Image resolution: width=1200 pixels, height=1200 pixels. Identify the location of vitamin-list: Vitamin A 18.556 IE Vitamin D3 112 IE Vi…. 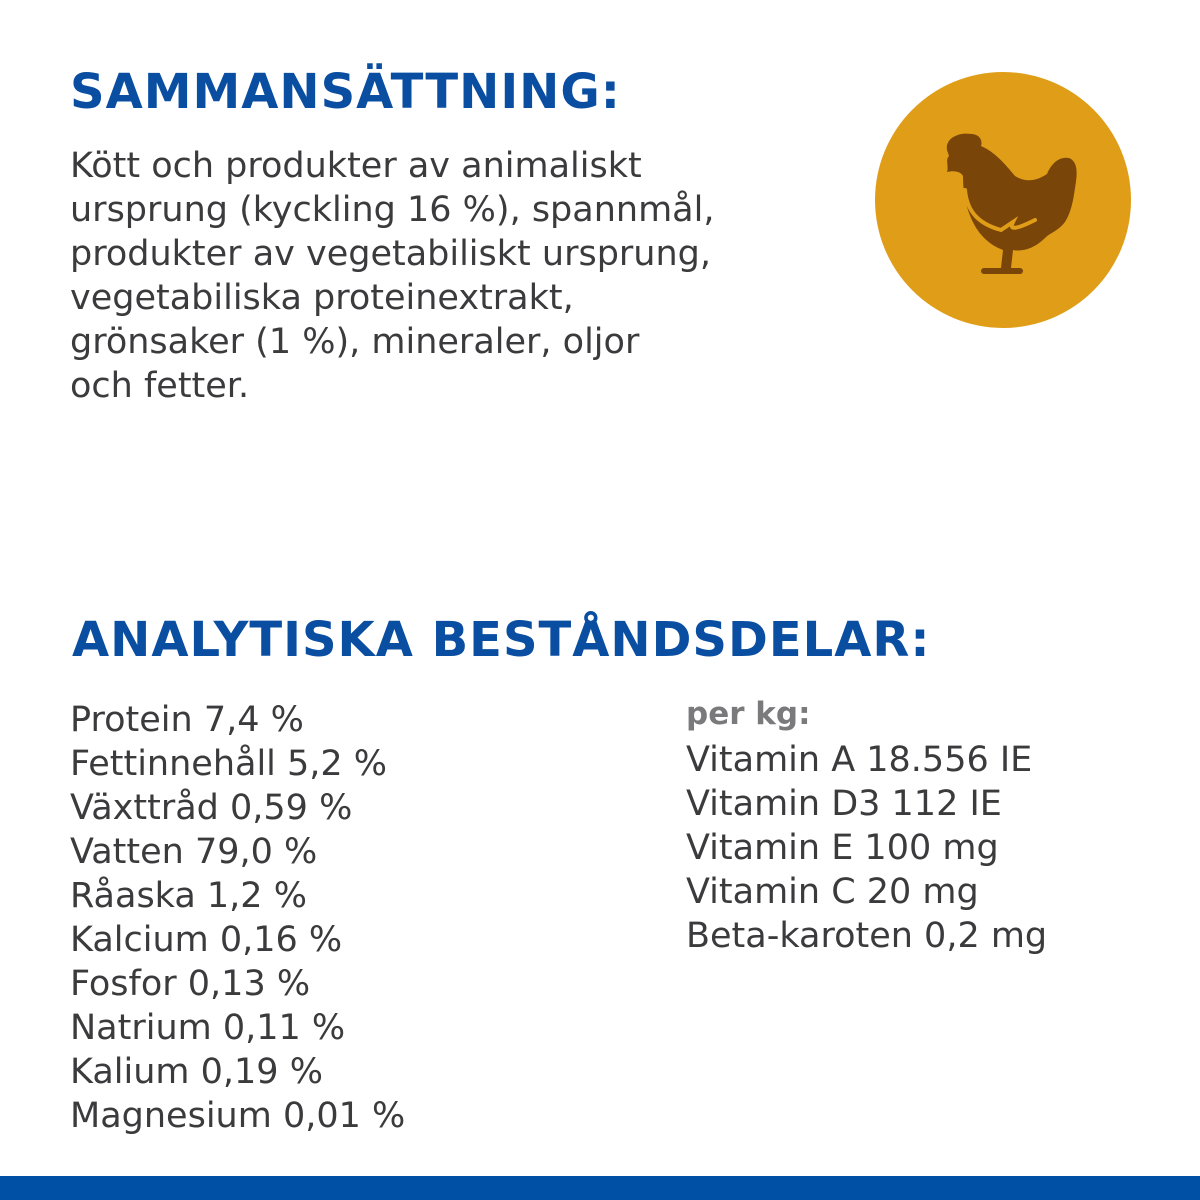
(866, 848).